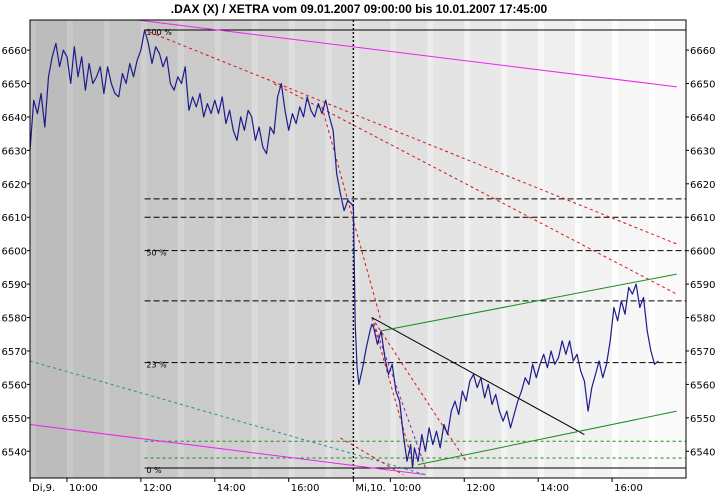 The height and width of the screenshot is (497, 718). What do you see at coordinates (14, 385) in the screenshot?
I see `y-tick-label-left: 6560` at bounding box center [14, 385].